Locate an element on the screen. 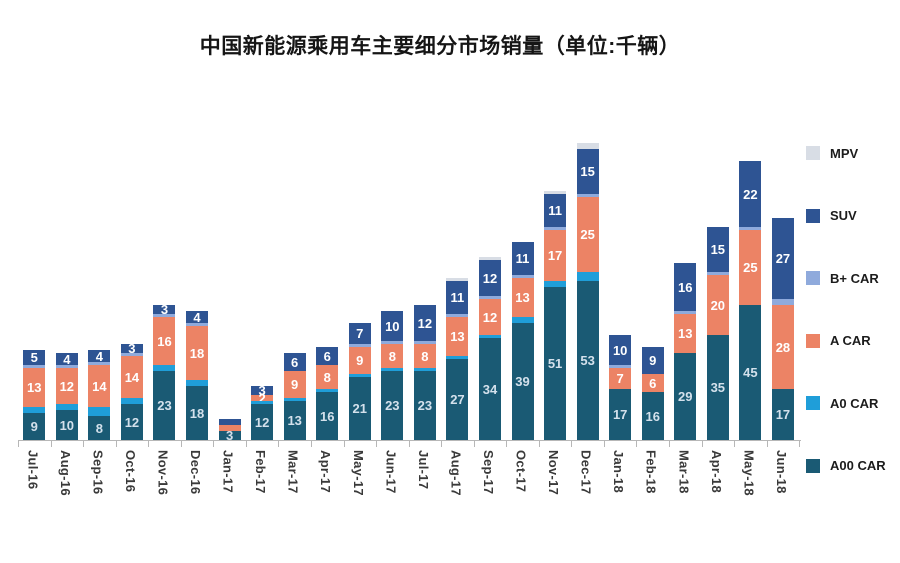  legend-label: MPV is located at coordinates (844, 153).